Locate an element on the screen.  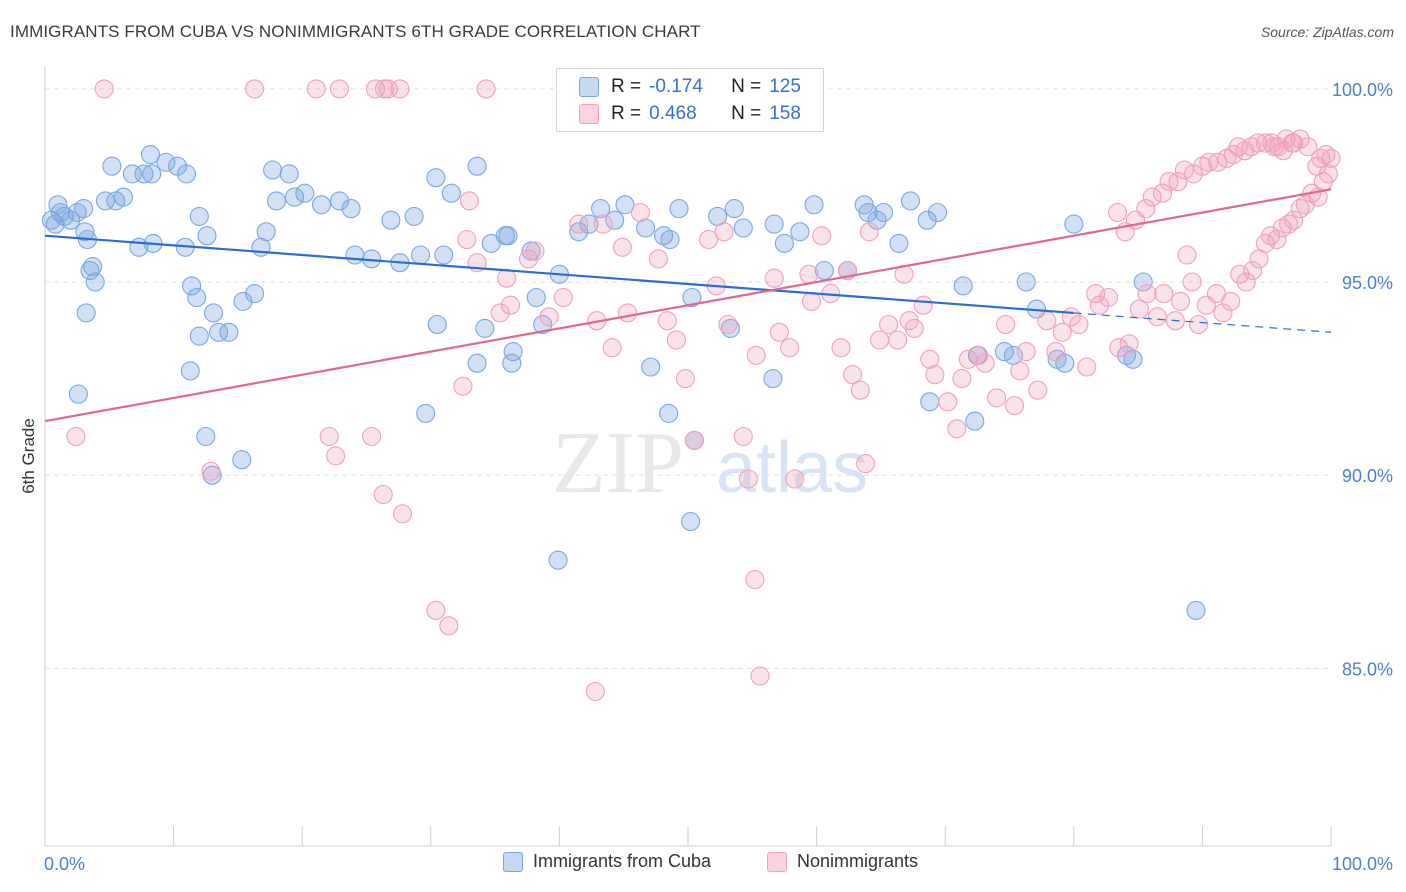
bottom-legend-label-cuba: Immigrants from Cuba is located at coordinates (622, 861).